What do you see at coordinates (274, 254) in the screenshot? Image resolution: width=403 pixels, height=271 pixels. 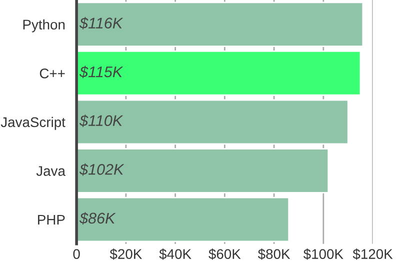 I see `x-tick-label: $80K` at bounding box center [274, 254].